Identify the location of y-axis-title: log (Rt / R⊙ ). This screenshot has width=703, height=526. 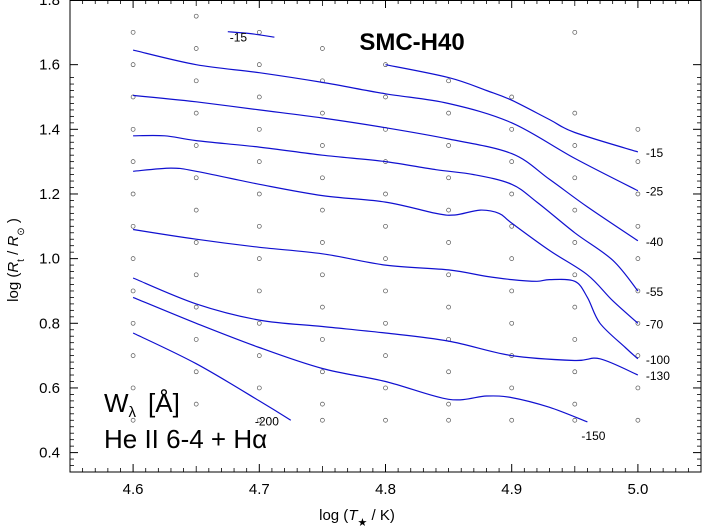
(16, 260).